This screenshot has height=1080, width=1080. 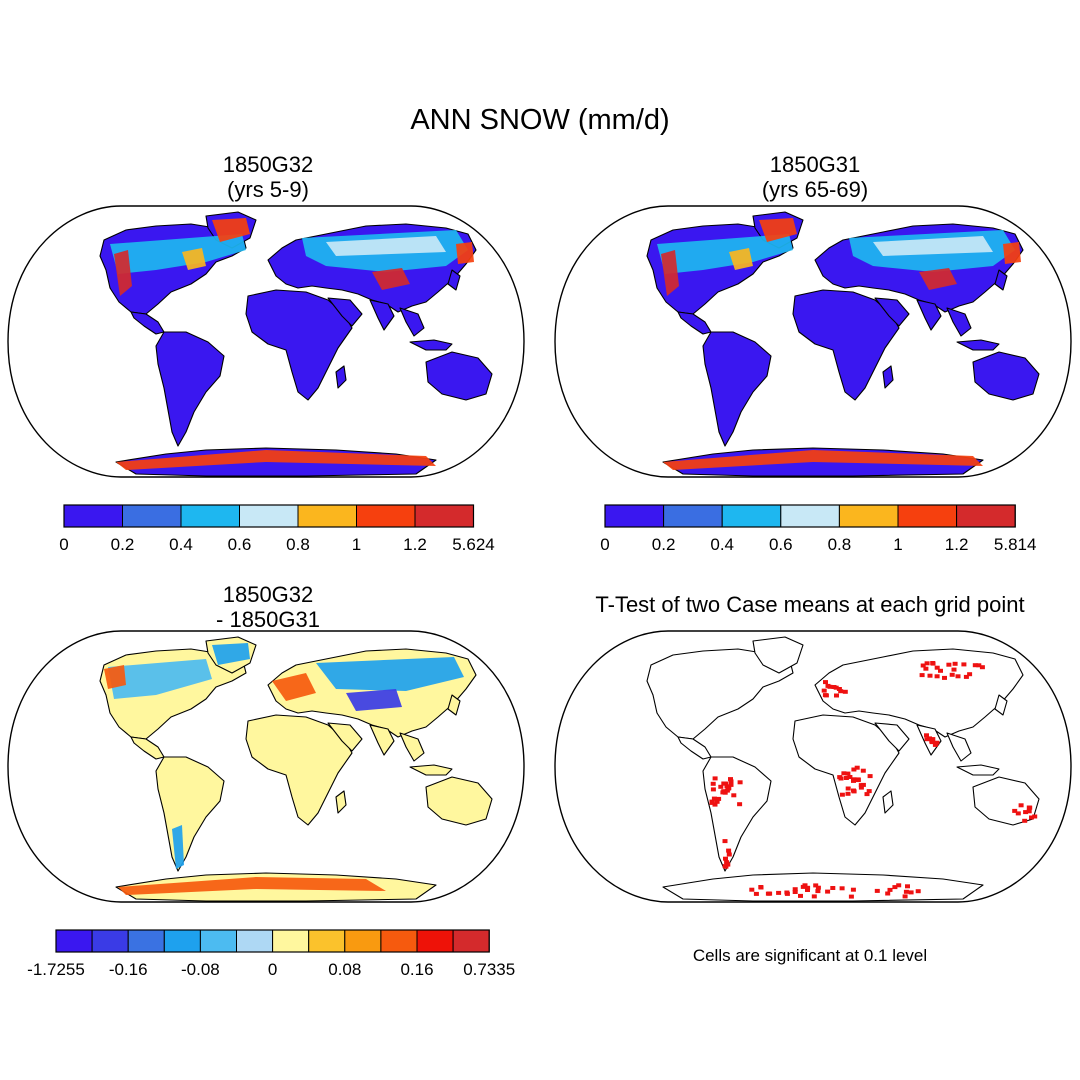 What do you see at coordinates (823, 460) in the screenshot?
I see `field-antarctic-snow-edge` at bounding box center [823, 460].